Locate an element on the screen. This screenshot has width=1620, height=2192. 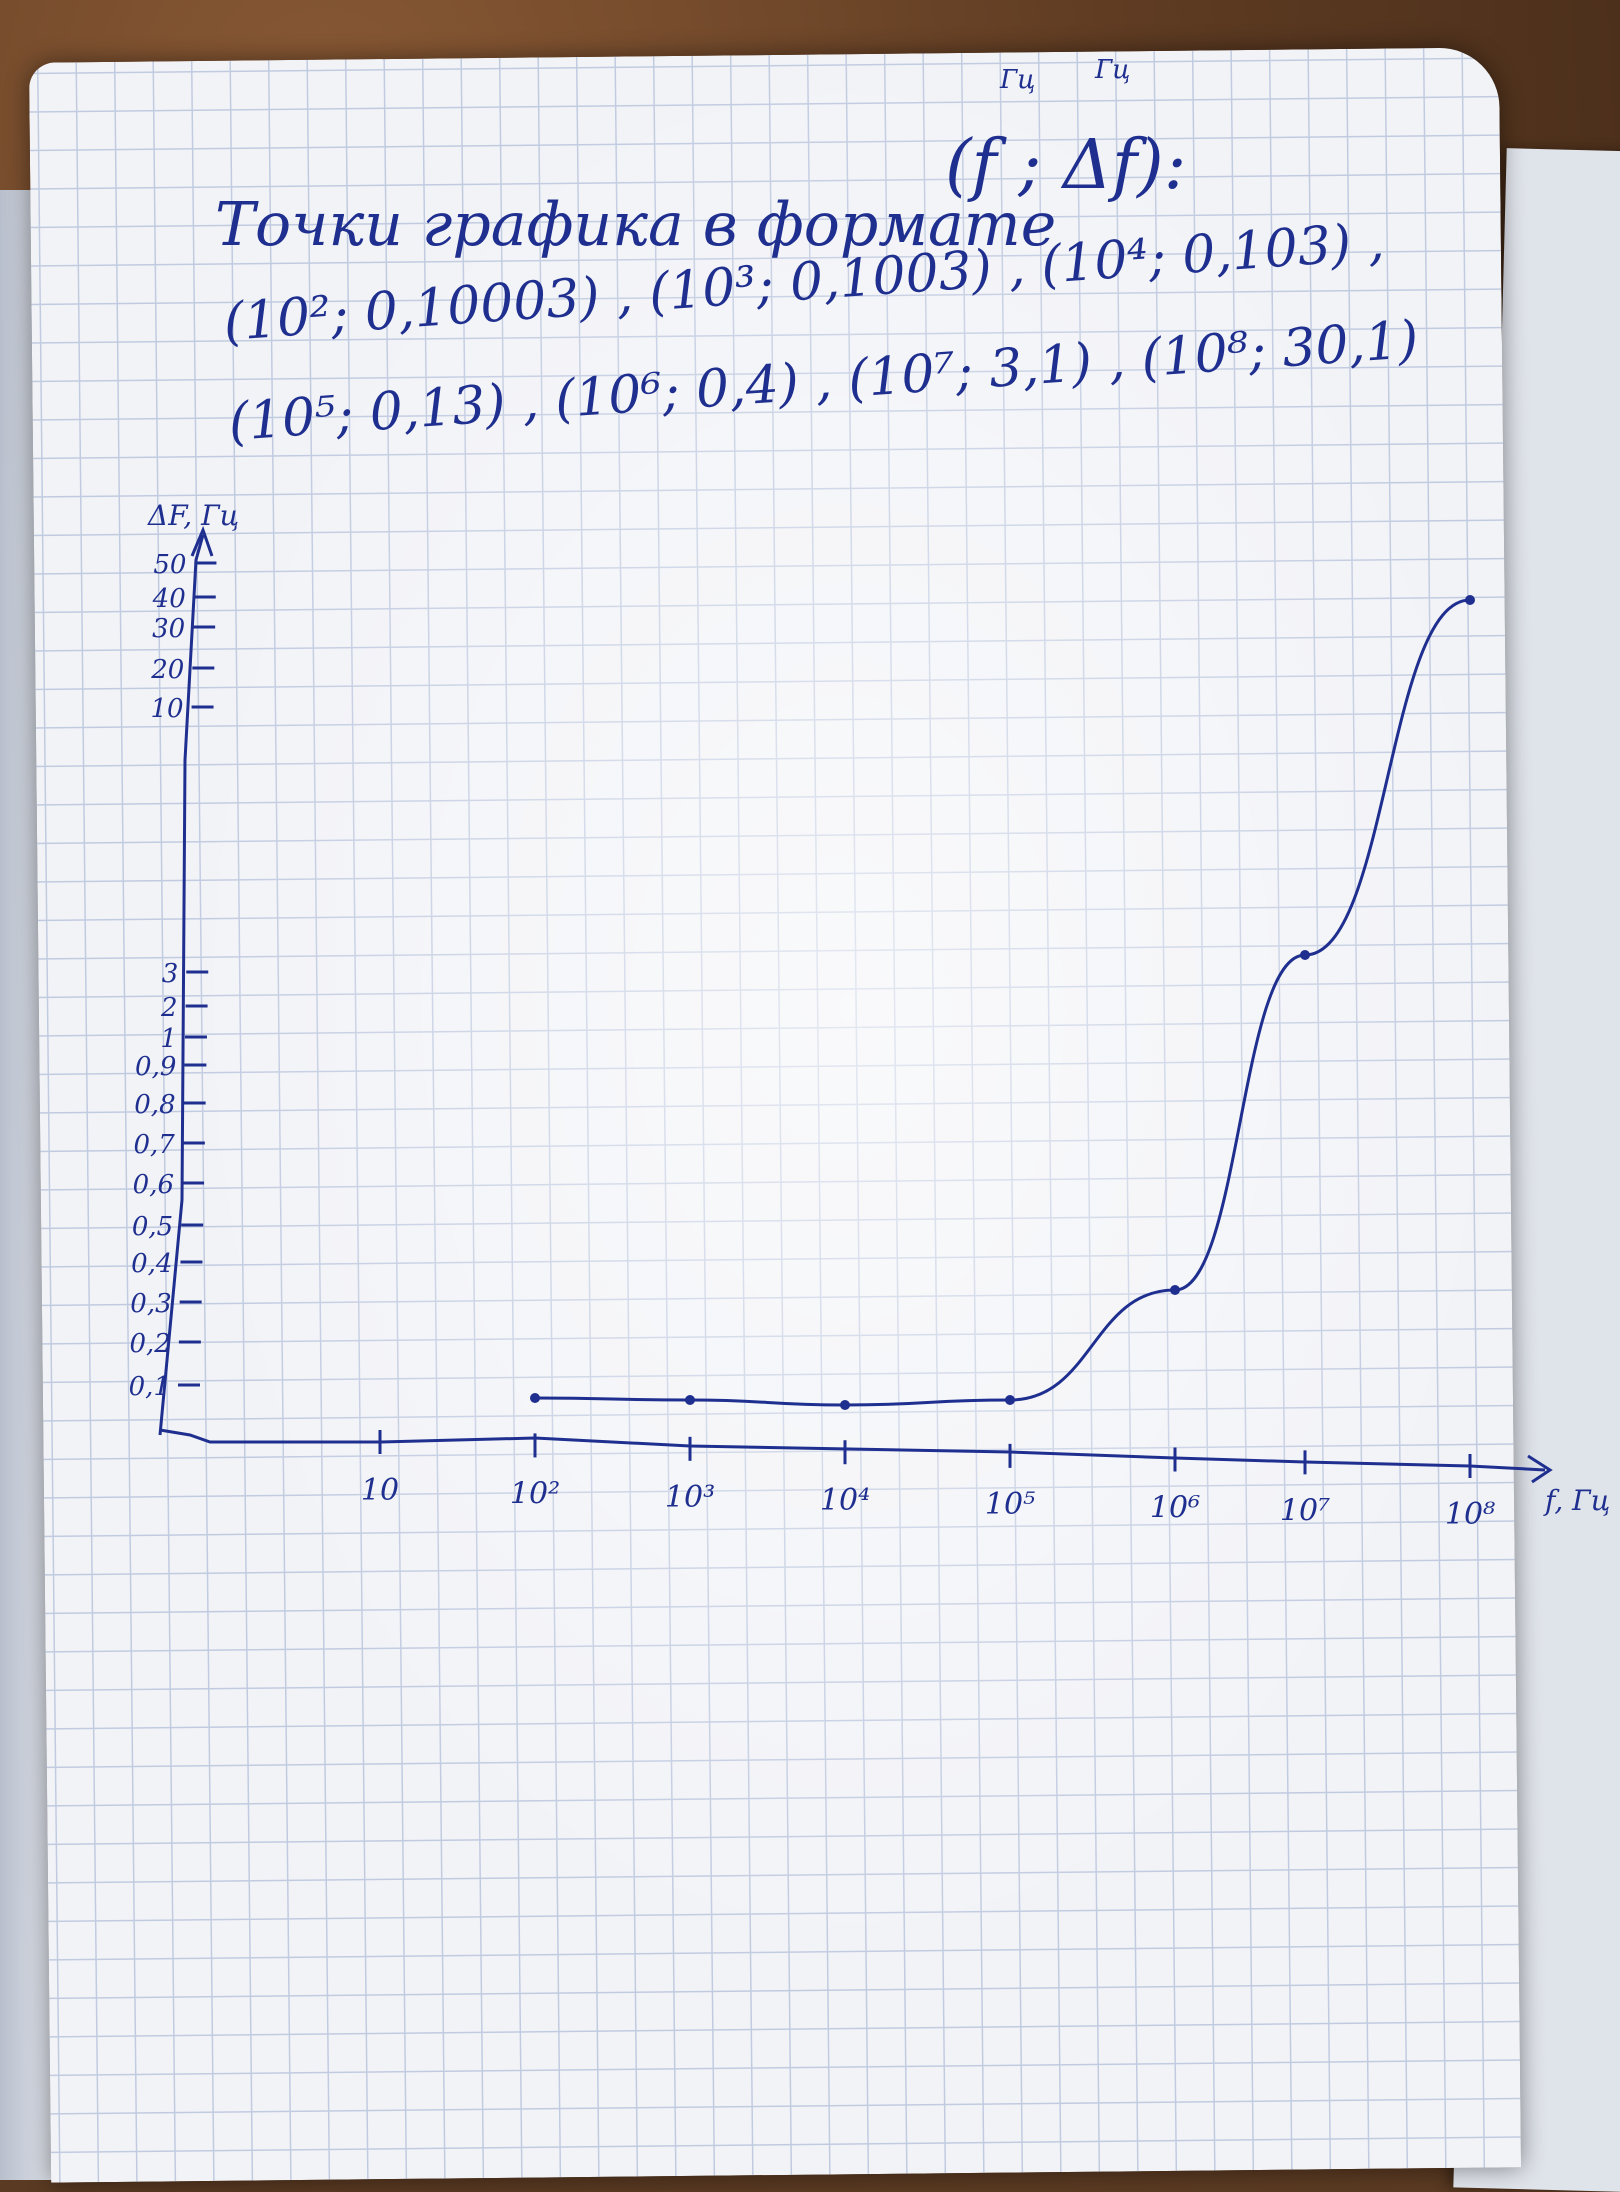
y-tick-label: 1 is located at coordinates (168, 1039).